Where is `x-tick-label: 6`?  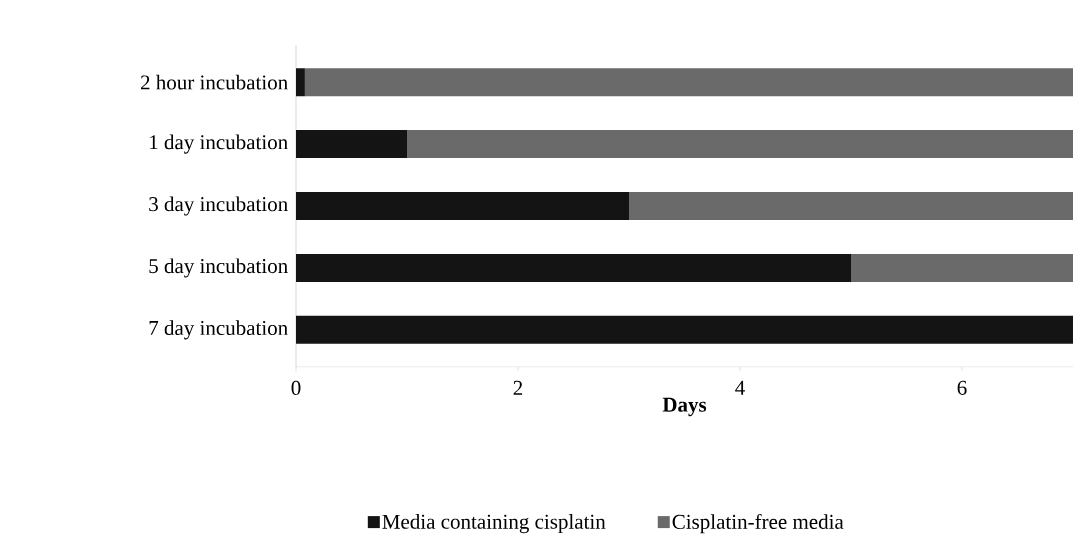
x-tick-label: 6 is located at coordinates (962, 387).